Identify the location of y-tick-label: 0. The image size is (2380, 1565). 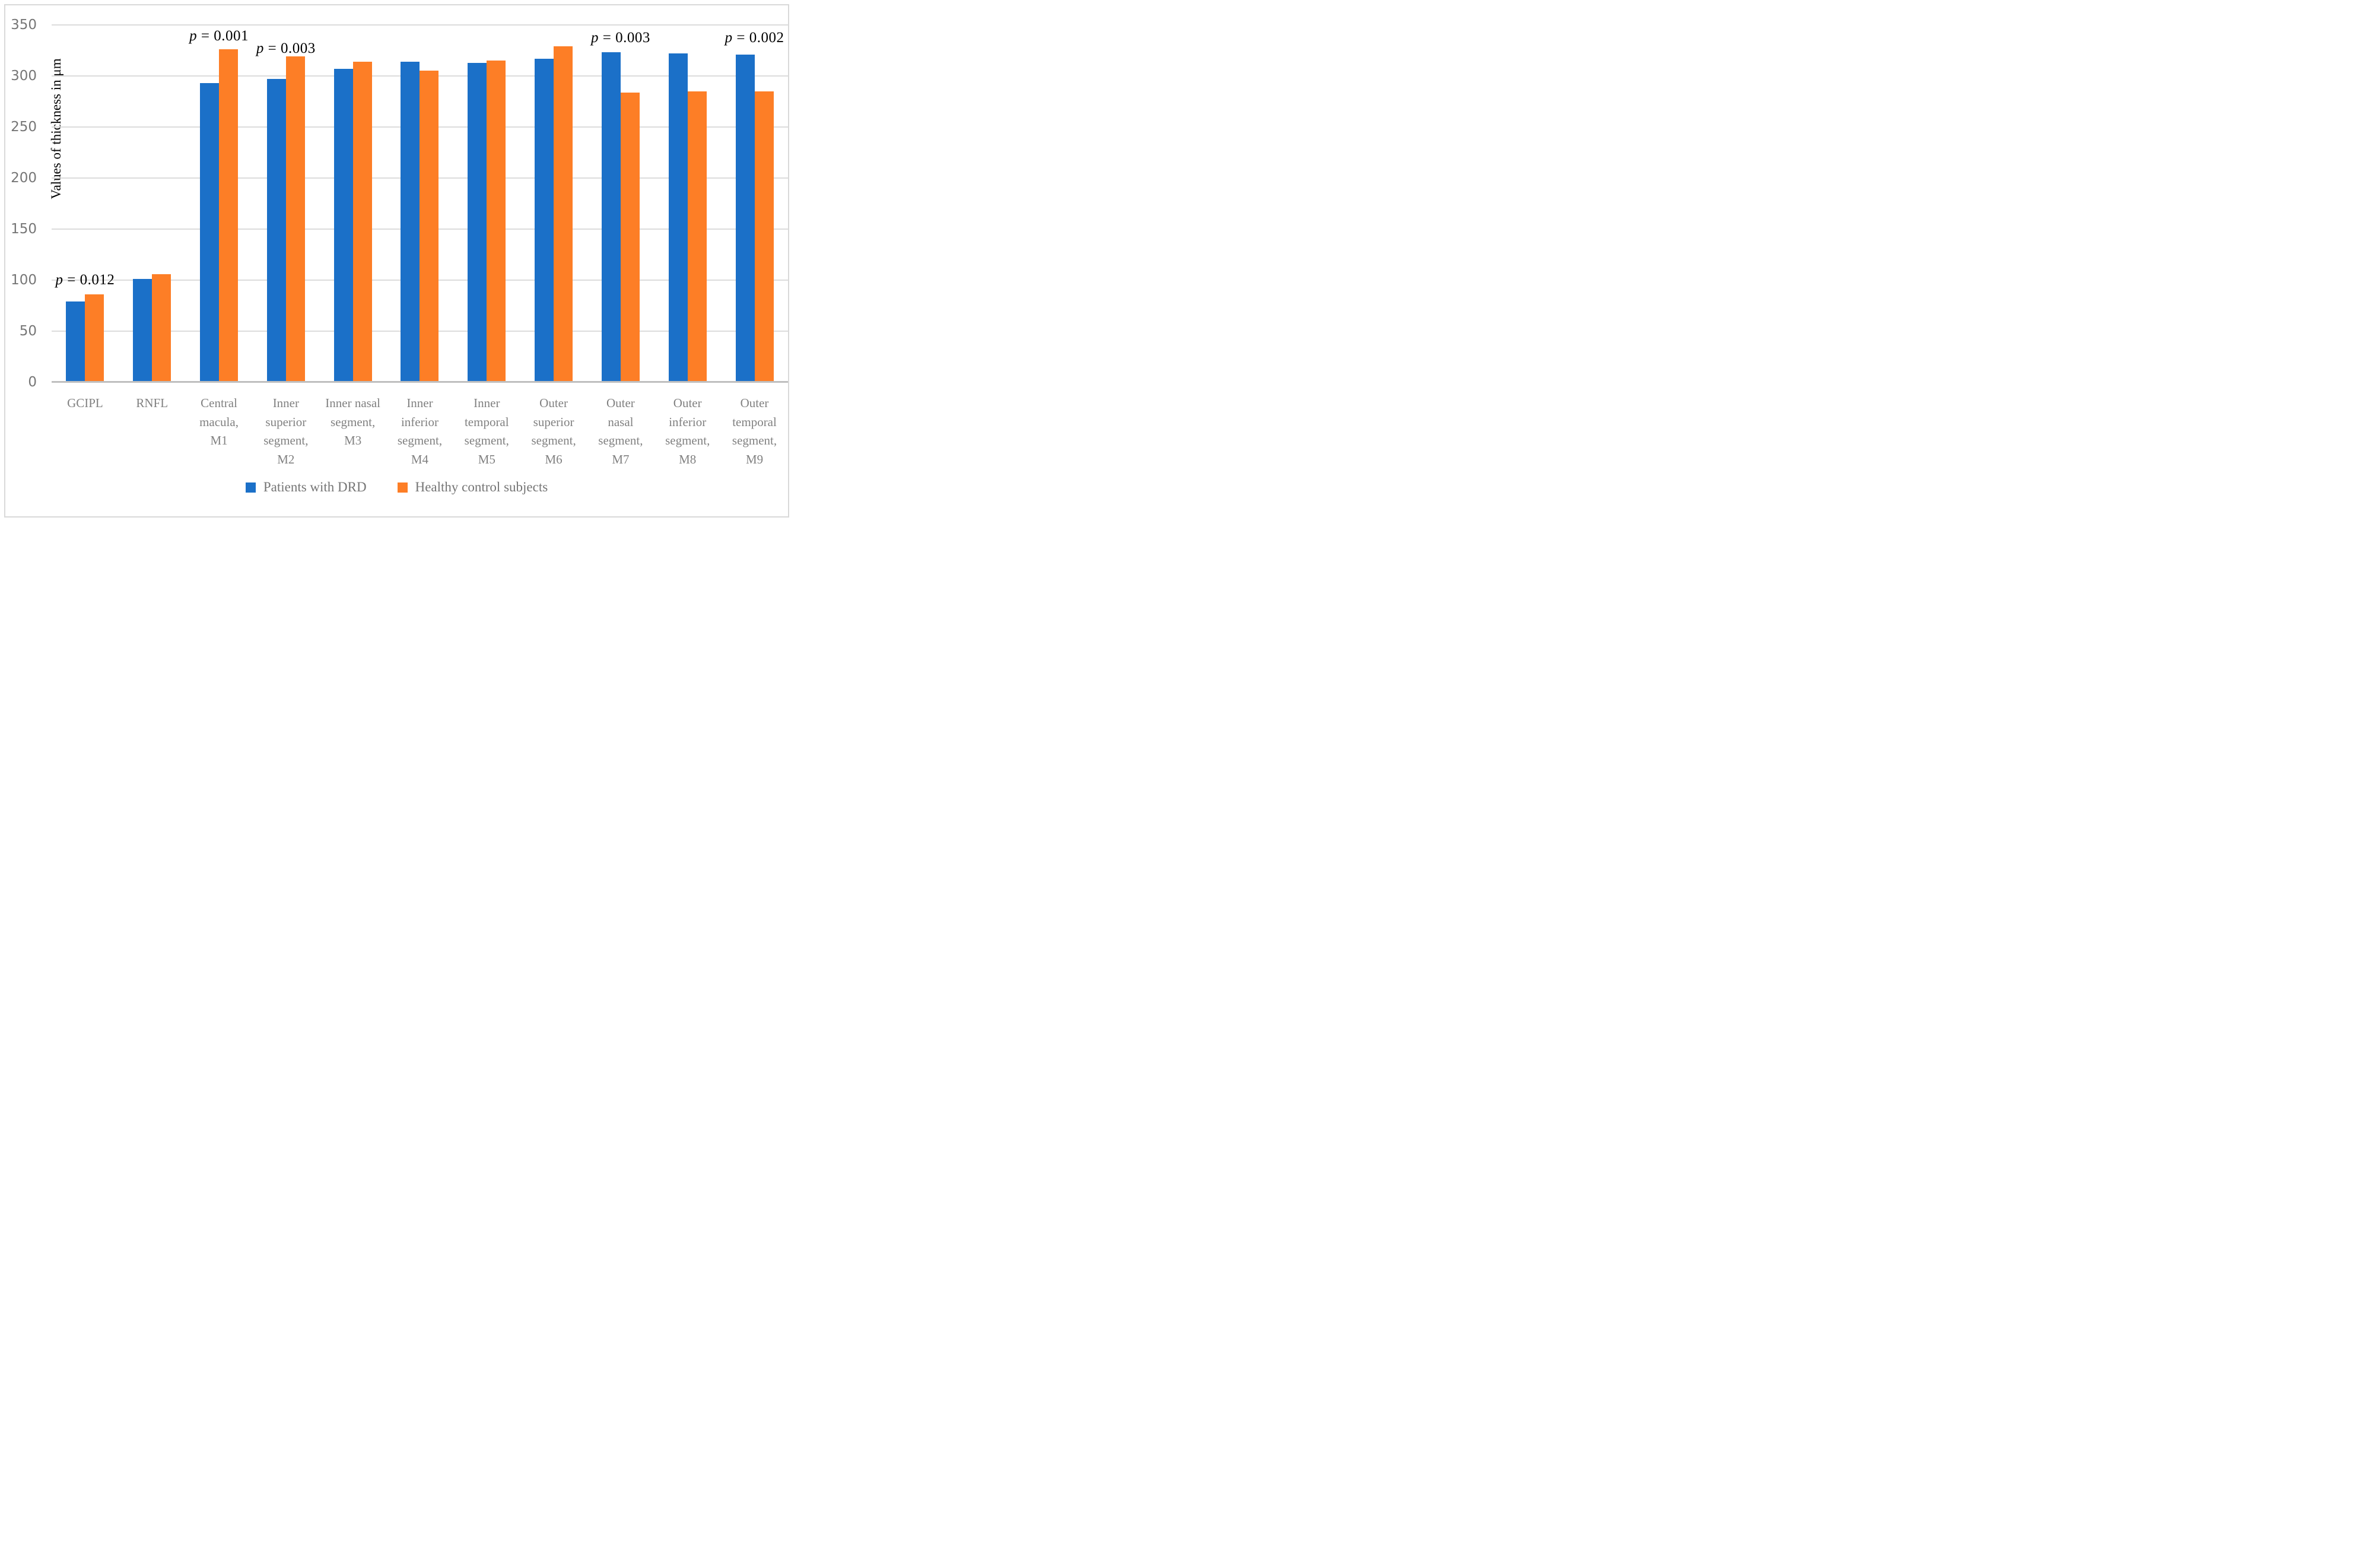
(32, 382).